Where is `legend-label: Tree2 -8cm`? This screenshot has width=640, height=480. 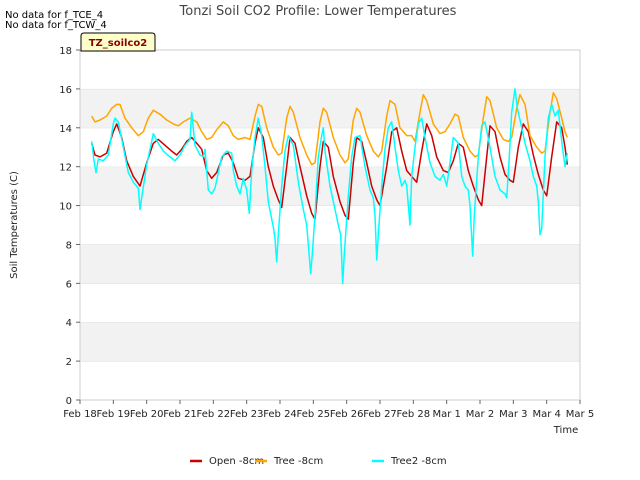 legend-label: Tree2 -8cm is located at coordinates (418, 461).